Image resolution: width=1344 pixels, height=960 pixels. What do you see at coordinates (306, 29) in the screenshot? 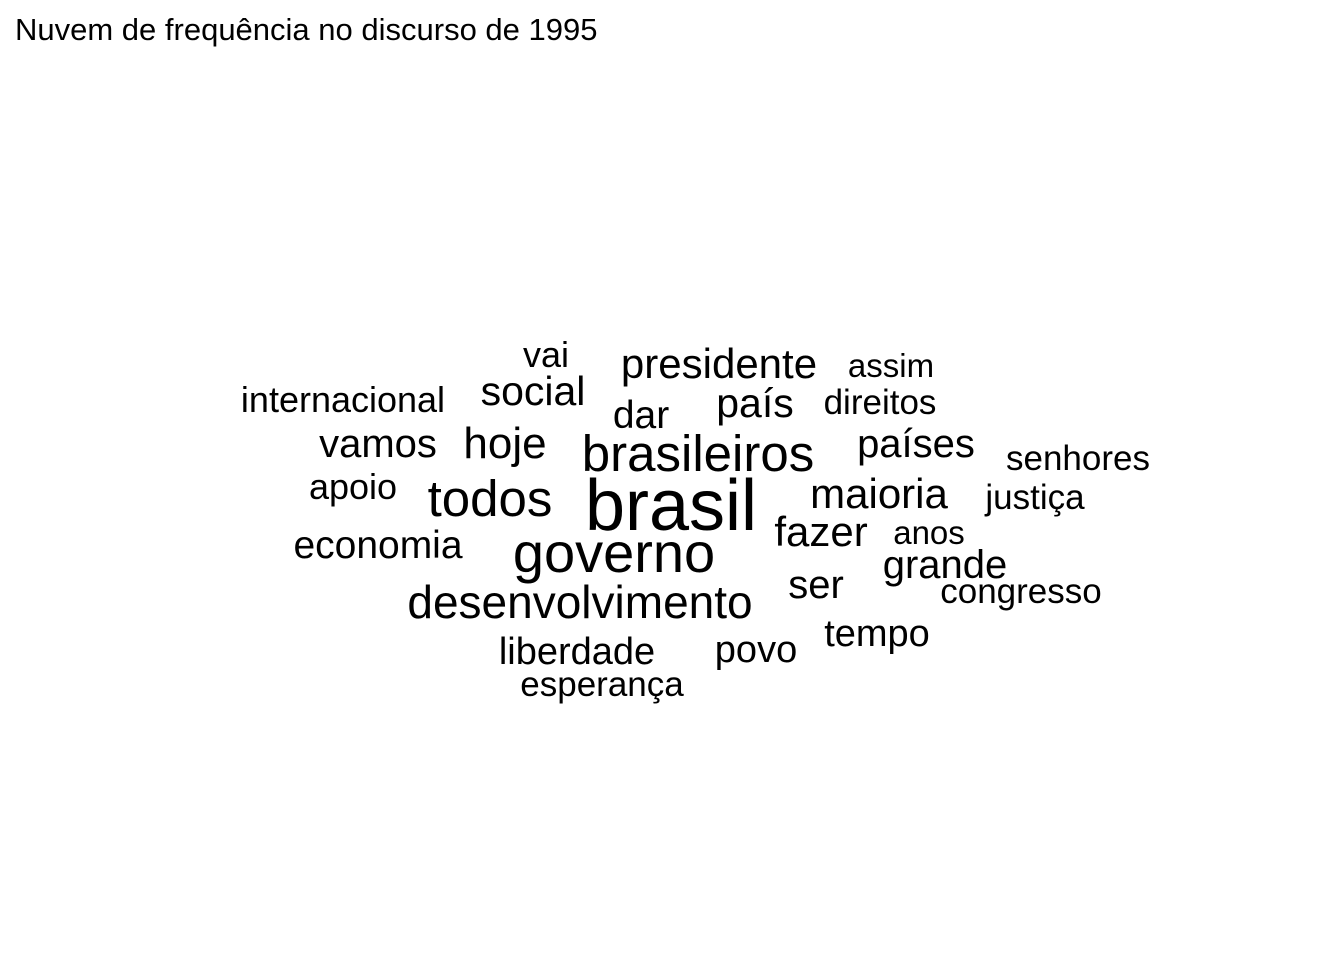
I see `chart-title: Nuvem de frequência no discurso de 1995` at bounding box center [306, 29].